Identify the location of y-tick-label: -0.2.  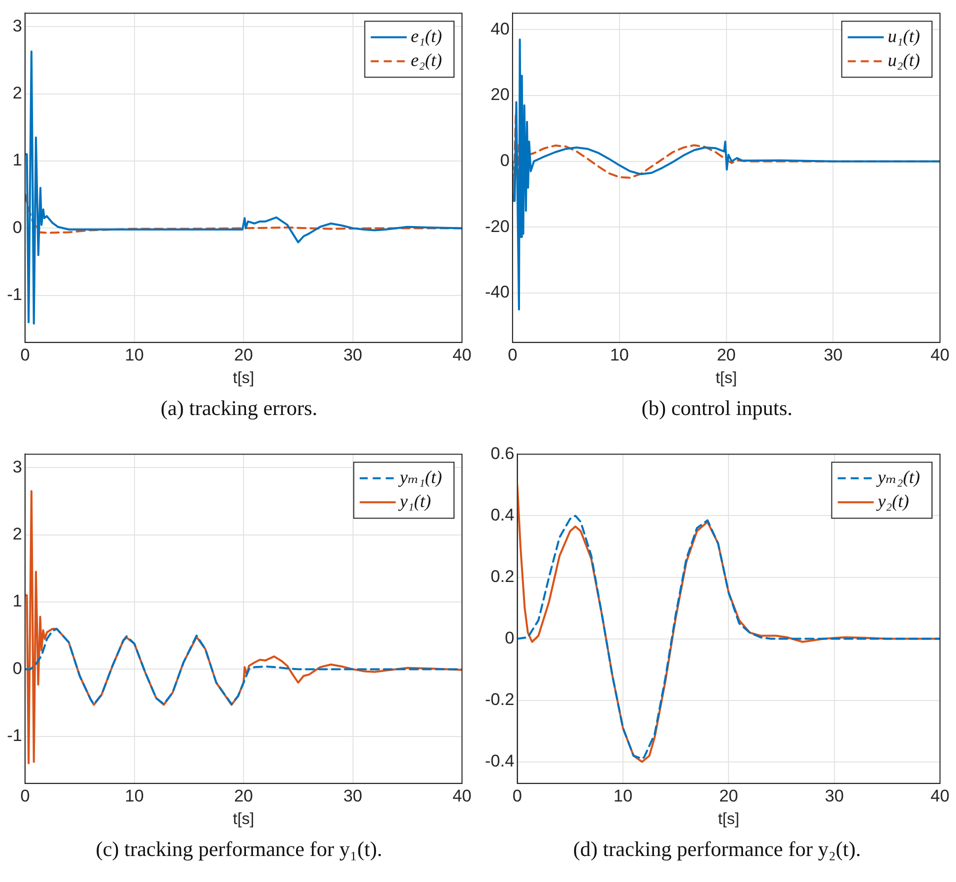
(499, 700).